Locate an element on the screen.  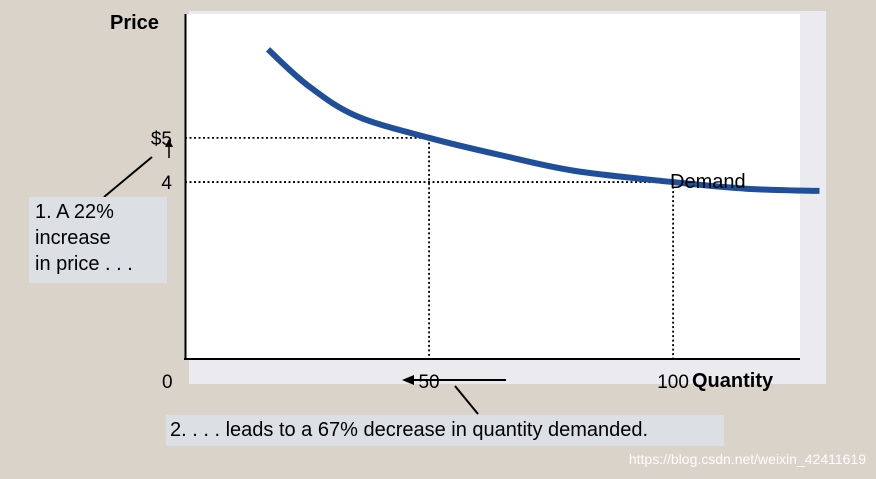
callout-1-leader is located at coordinates (128, 177).